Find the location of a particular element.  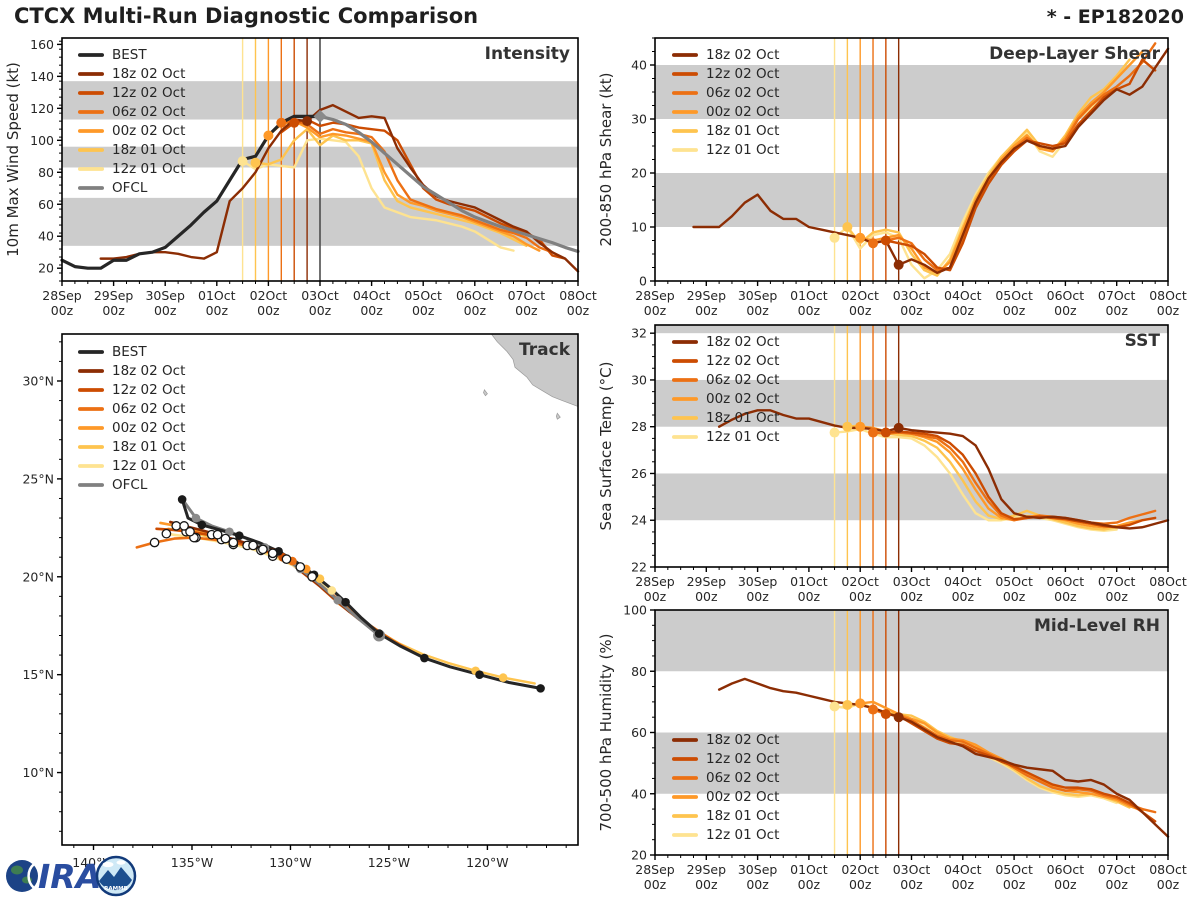

x-tick-date: 07Oct is located at coordinates (1117, 295).